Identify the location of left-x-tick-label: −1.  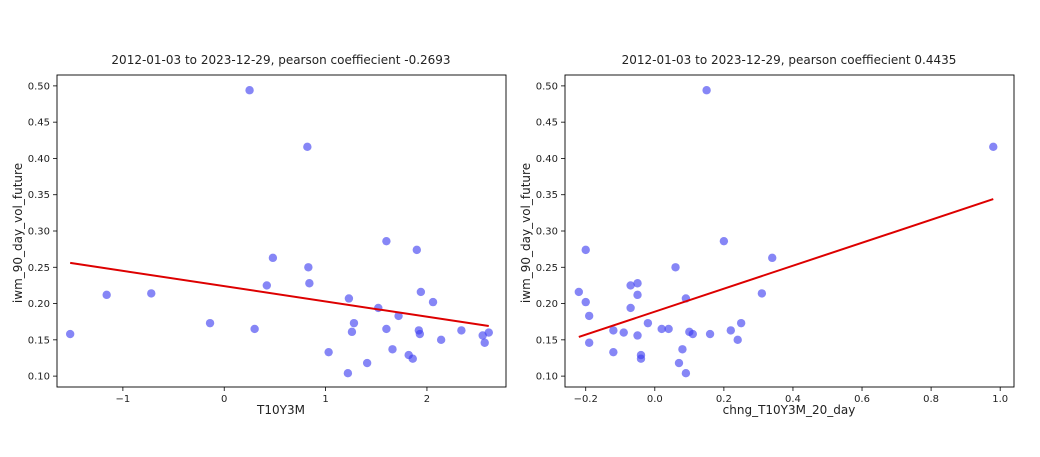
(123, 399).